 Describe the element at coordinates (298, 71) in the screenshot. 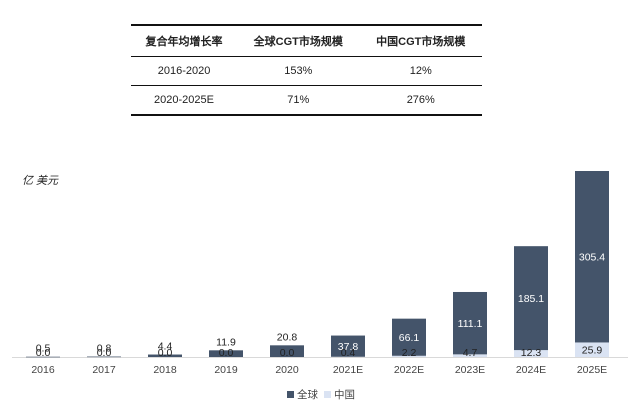

I see `cell-global: 153%` at that location.